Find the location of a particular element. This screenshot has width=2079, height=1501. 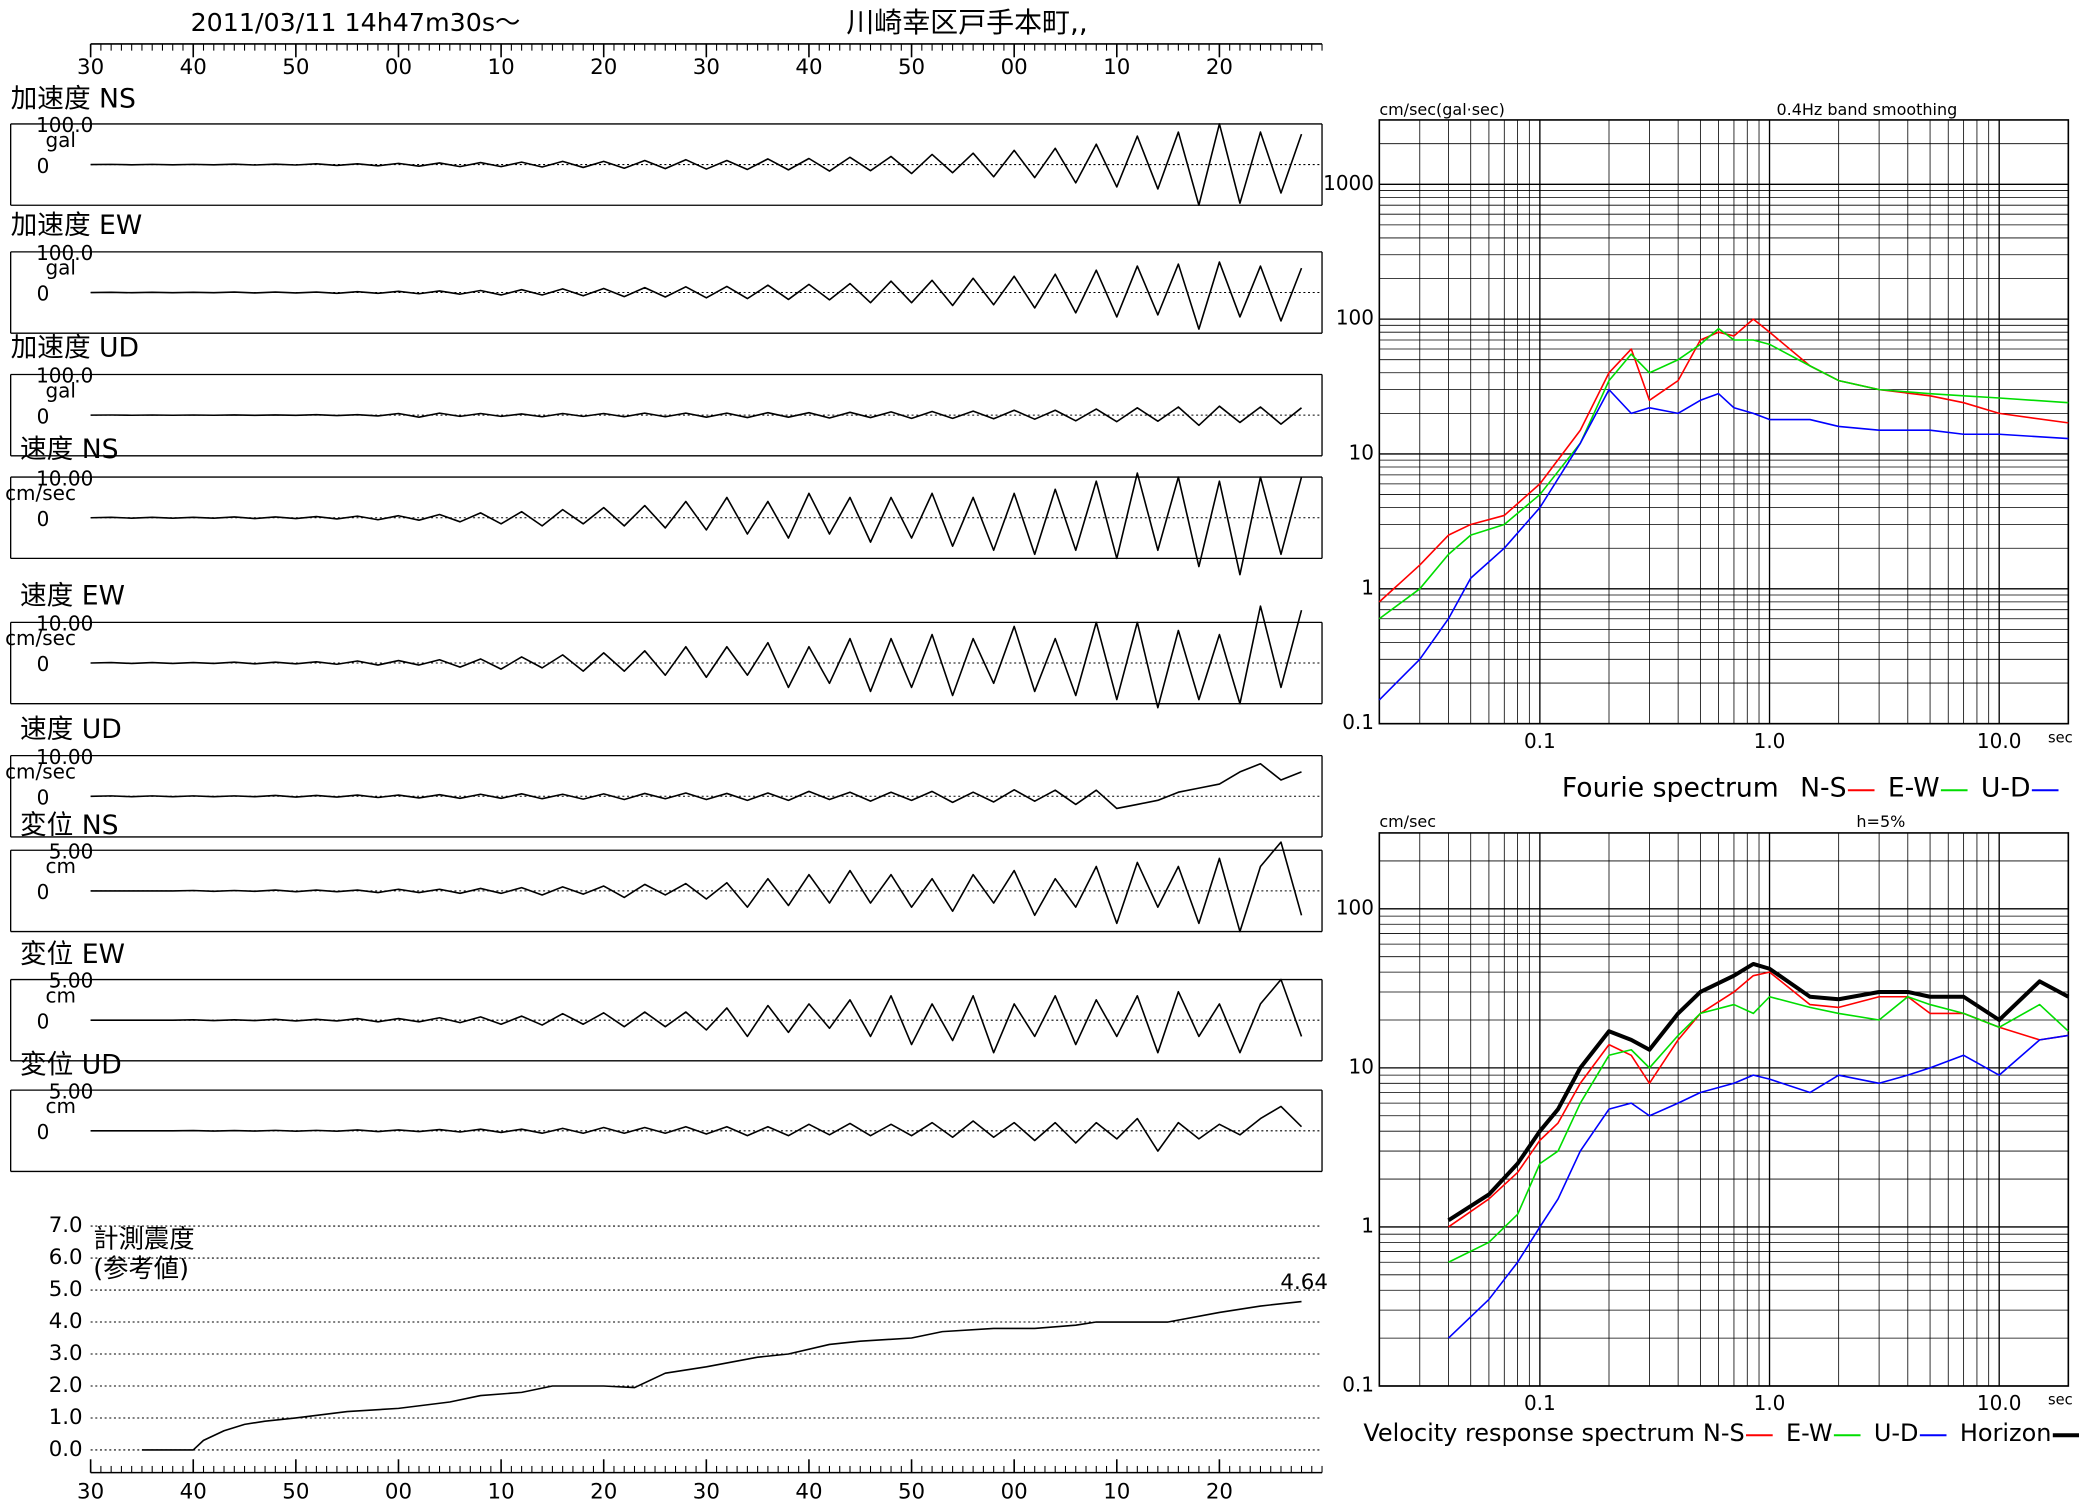

trace-title: 加速度 UD is located at coordinates (75, 348).